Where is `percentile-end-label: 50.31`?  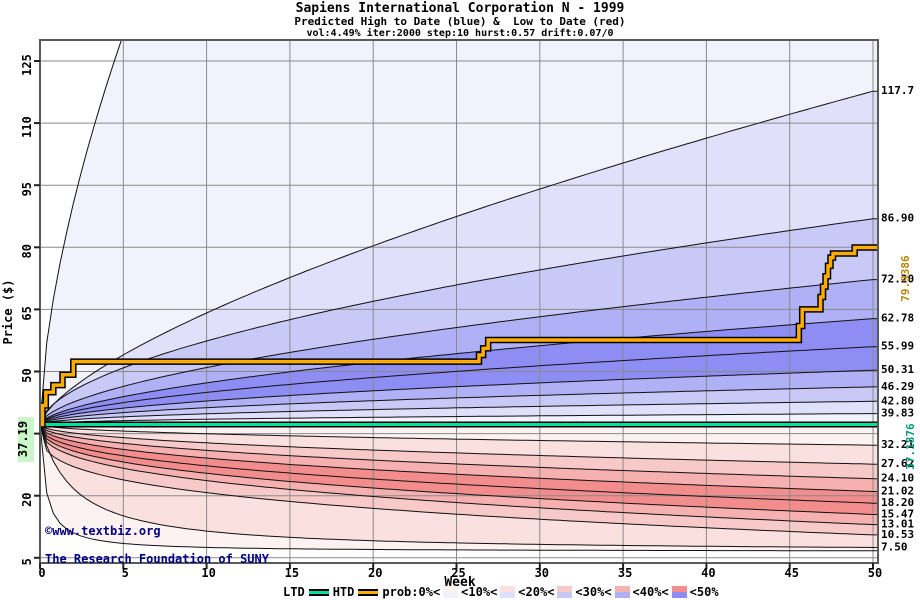
percentile-end-label: 50.31 is located at coordinates (897, 369).